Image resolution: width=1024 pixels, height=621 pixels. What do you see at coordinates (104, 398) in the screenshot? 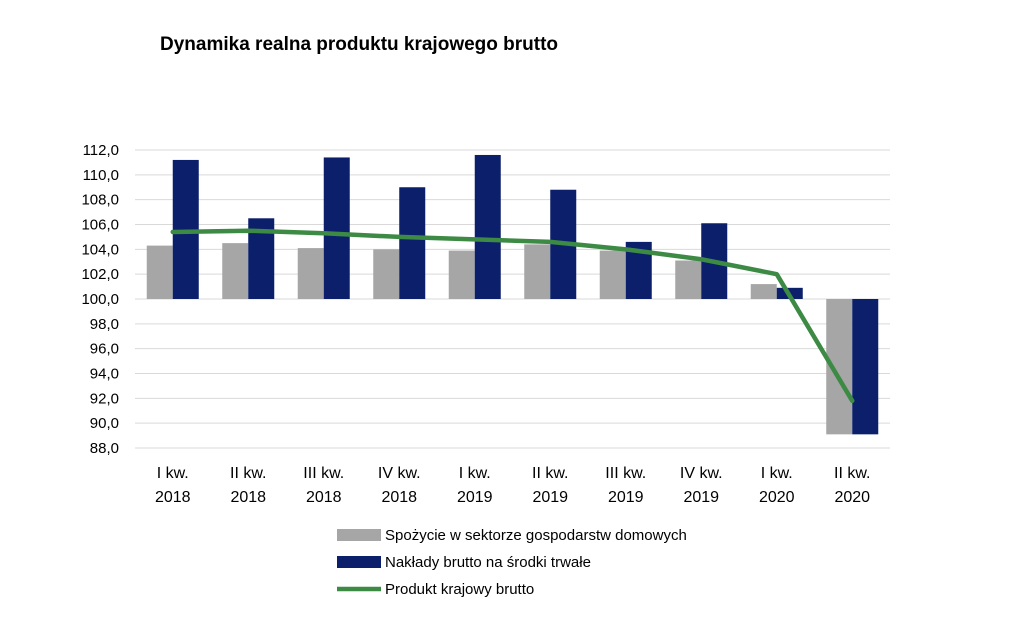
I see `y-tick-label: 92,0` at bounding box center [104, 398].